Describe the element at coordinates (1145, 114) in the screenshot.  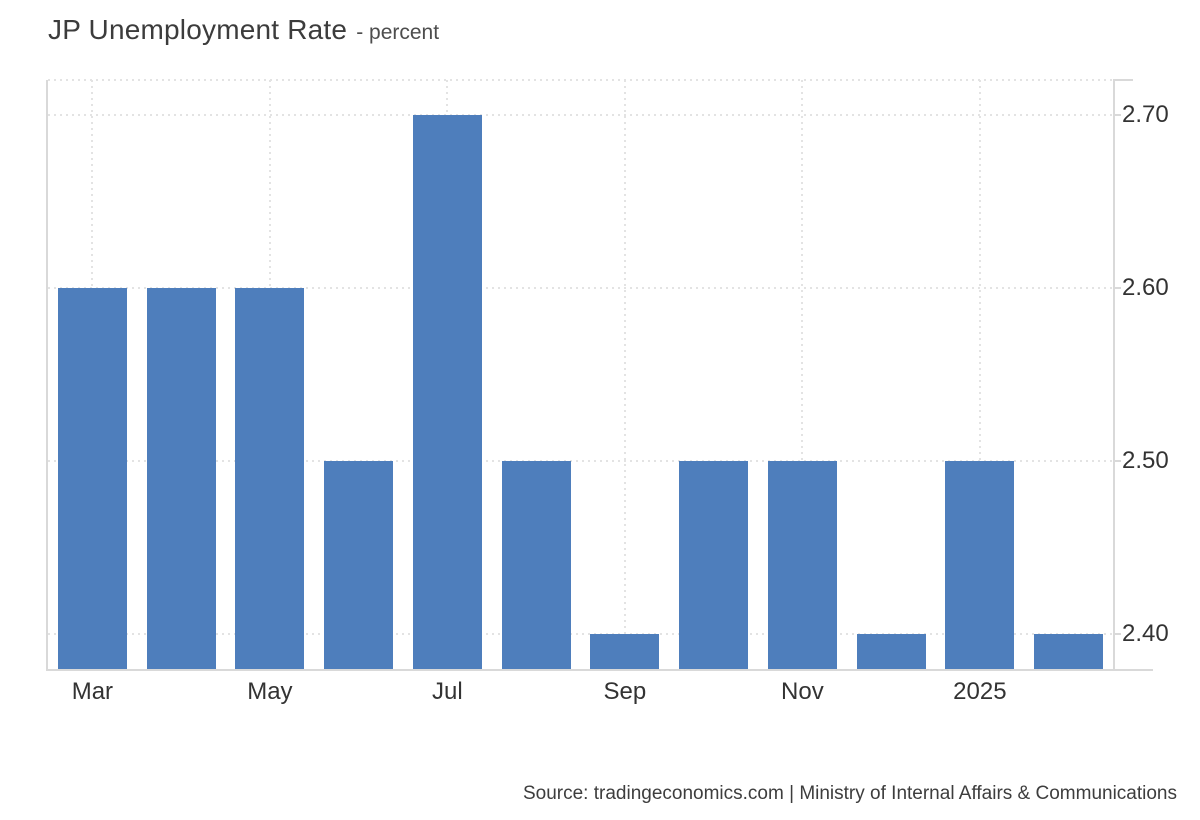
I see `y-axis-label: 2.70` at that location.